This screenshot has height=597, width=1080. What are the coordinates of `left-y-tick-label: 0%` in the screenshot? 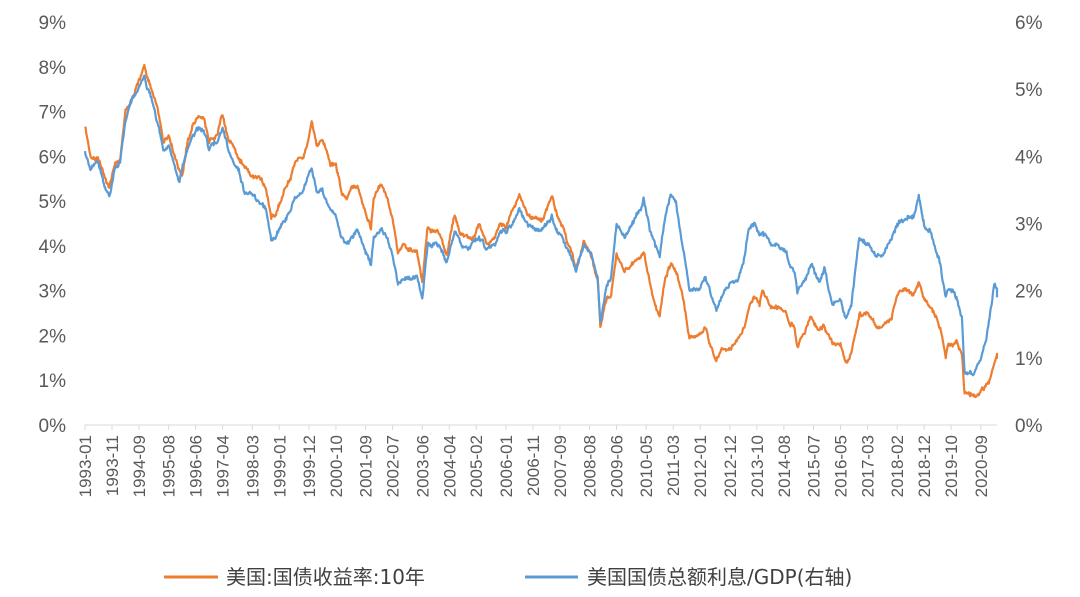 It's located at (53, 426).